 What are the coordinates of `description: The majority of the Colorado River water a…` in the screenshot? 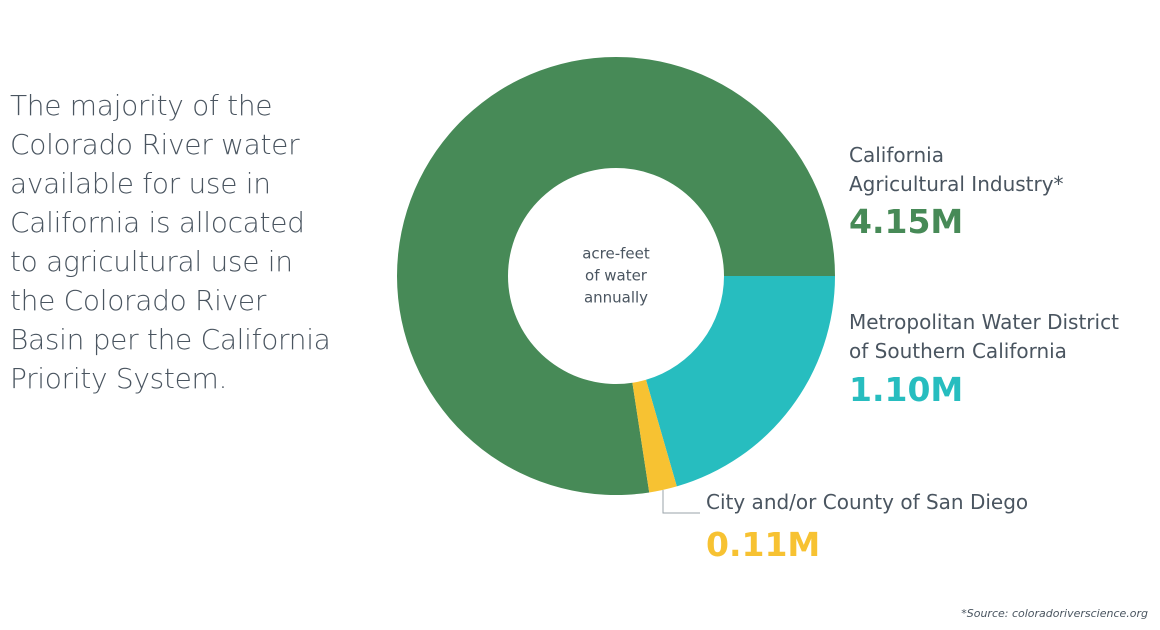 It's located at (170, 242).